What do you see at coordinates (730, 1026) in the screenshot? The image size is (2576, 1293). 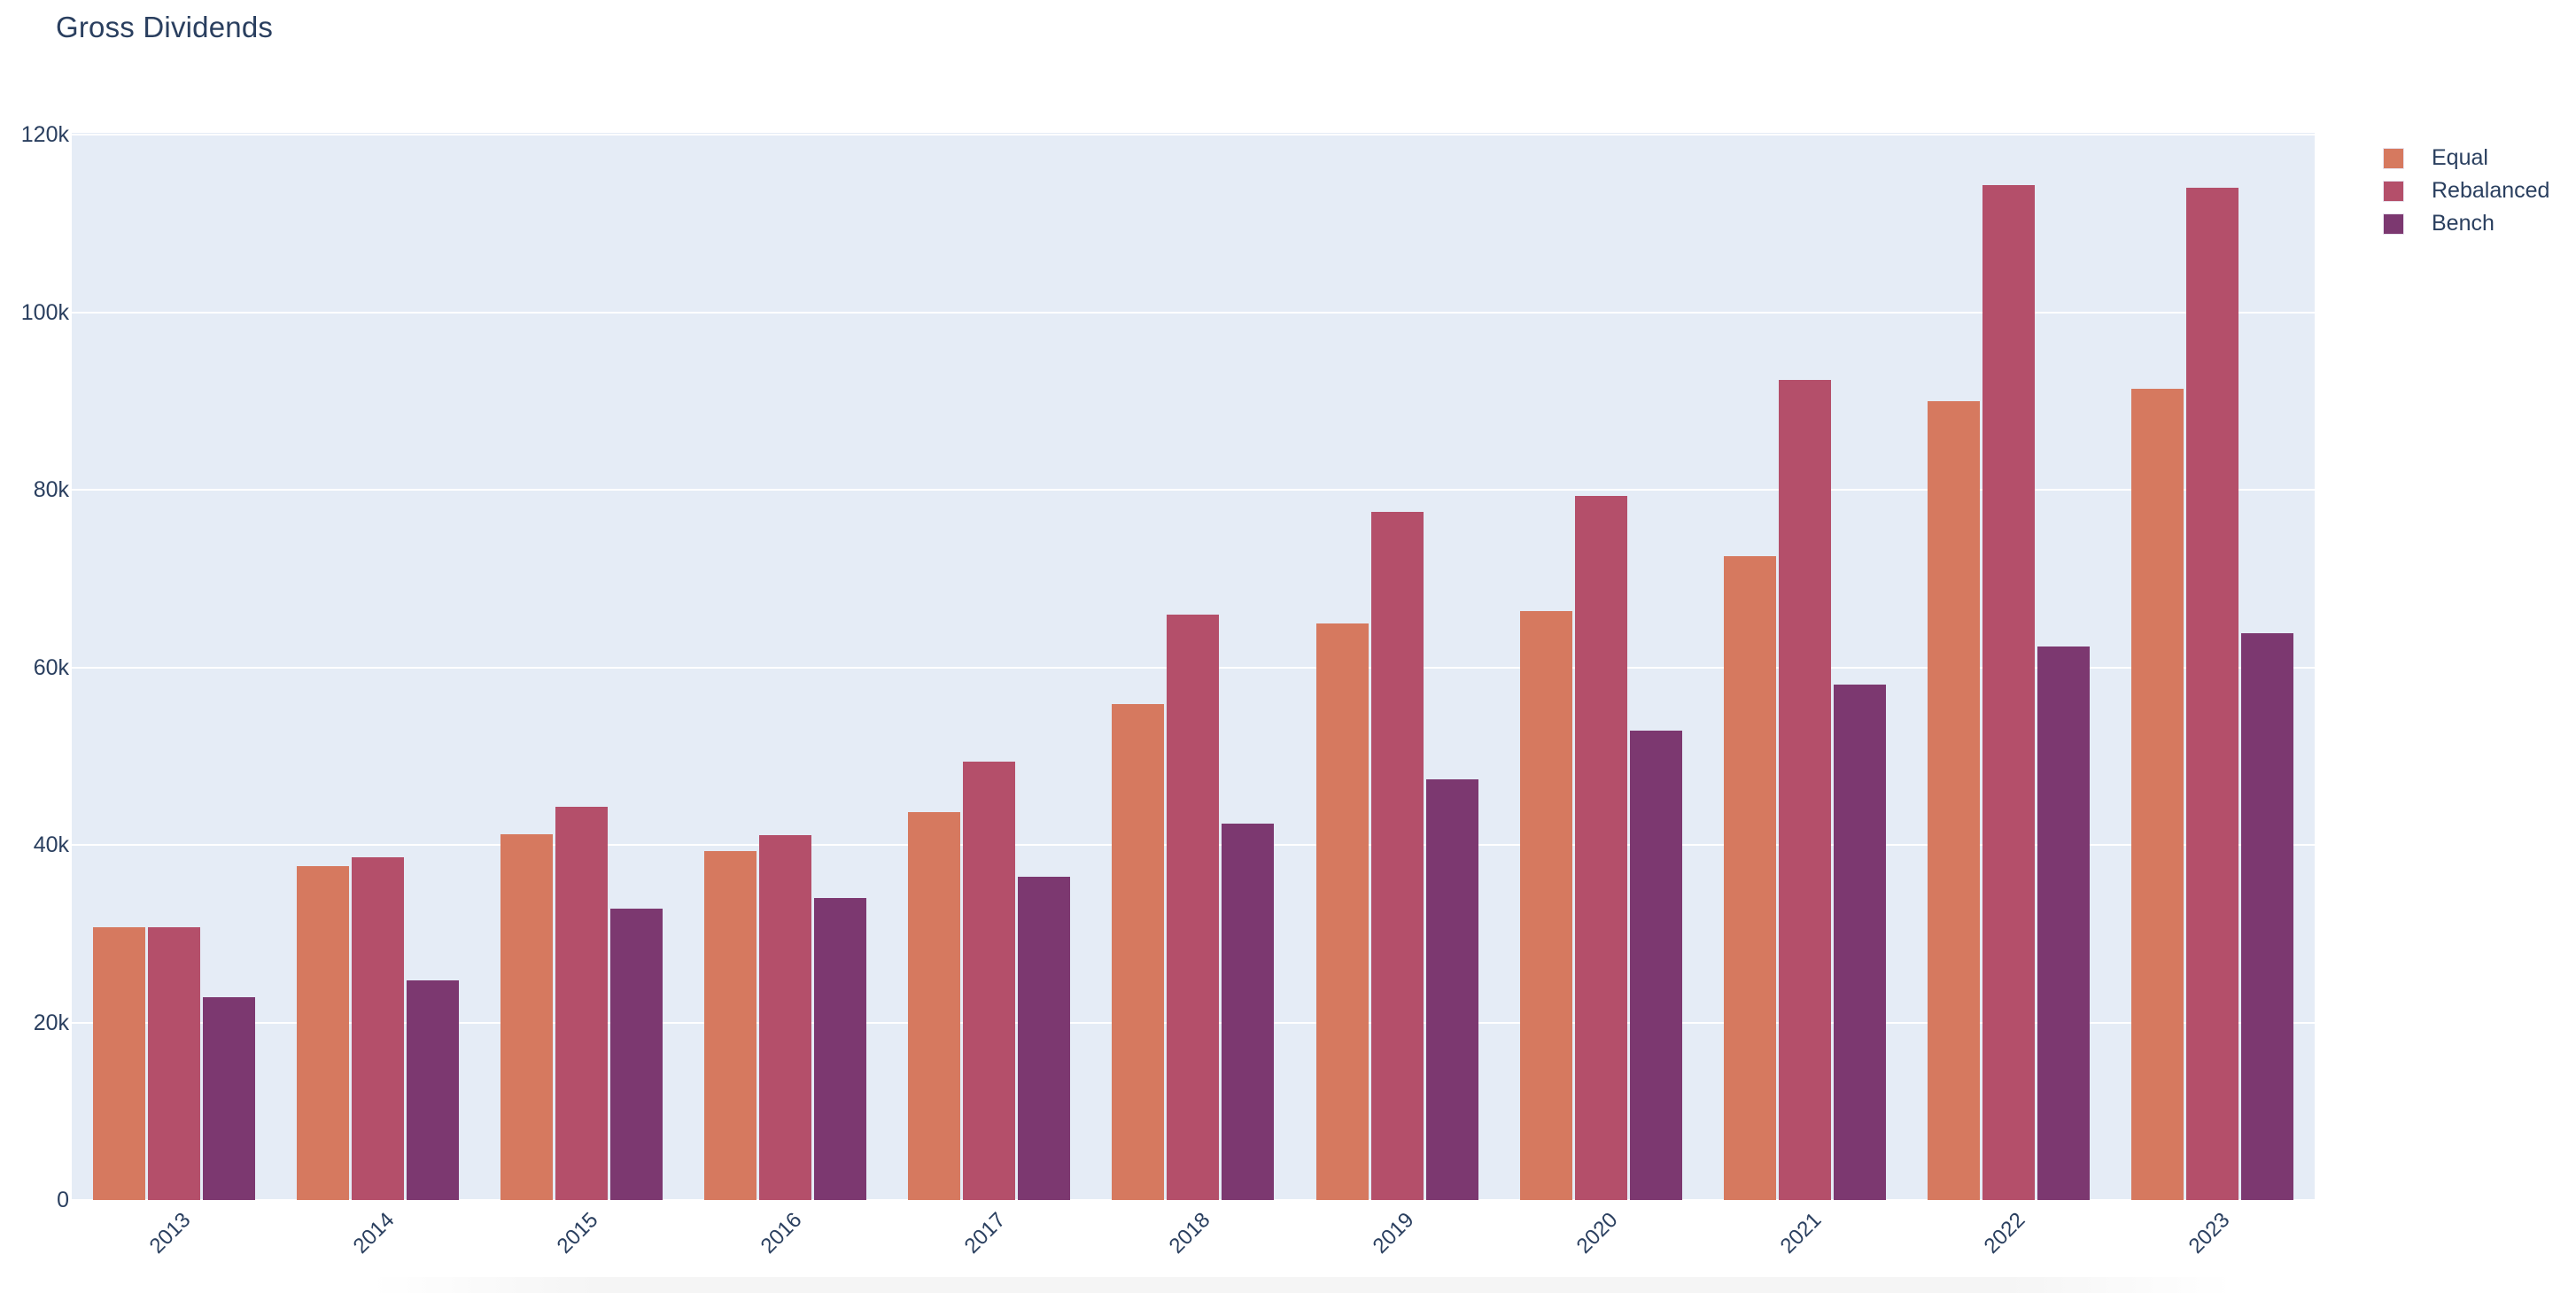 I see `bar-equal-2016` at bounding box center [730, 1026].